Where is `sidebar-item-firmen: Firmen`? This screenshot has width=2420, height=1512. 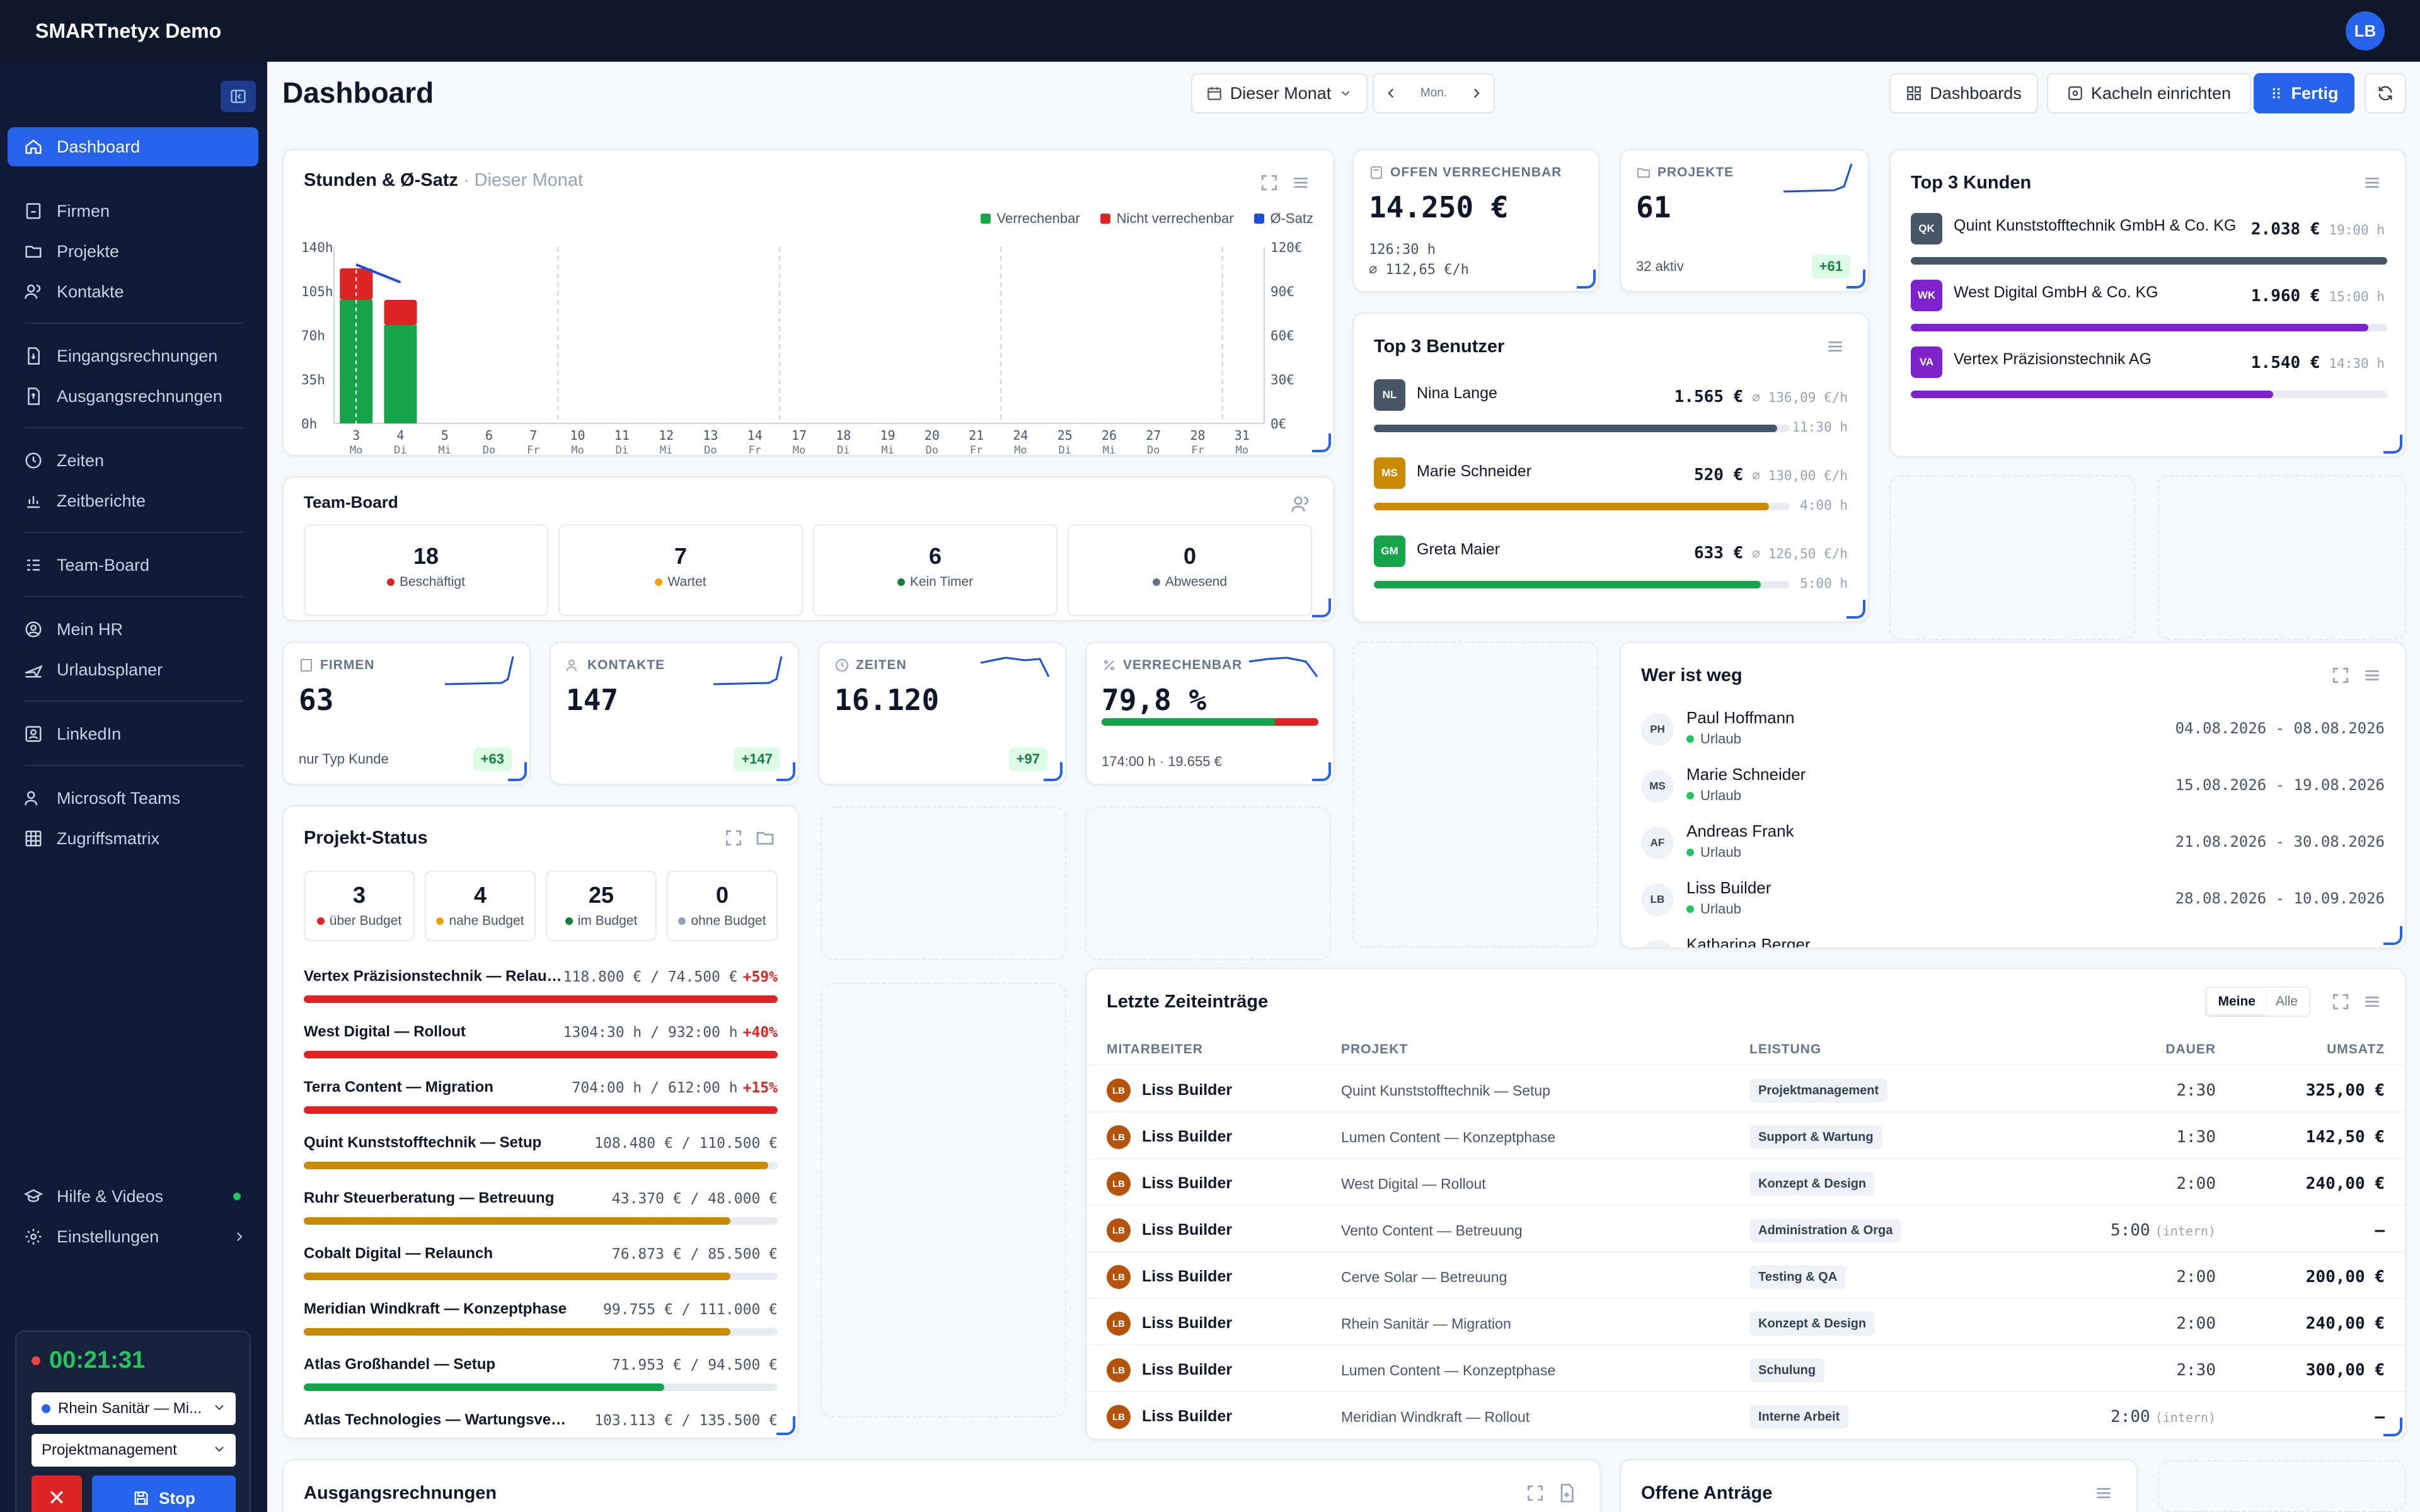
sidebar-item-firmen: Firmen is located at coordinates (133, 211).